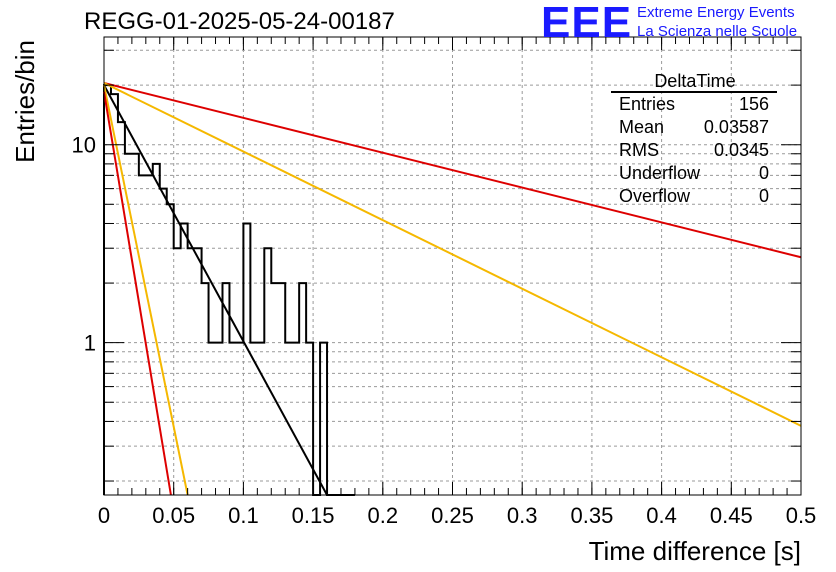 The width and height of the screenshot is (836, 572). Describe the element at coordinates (741, 150) in the screenshot. I see `stat-value: 0.0345` at that location.